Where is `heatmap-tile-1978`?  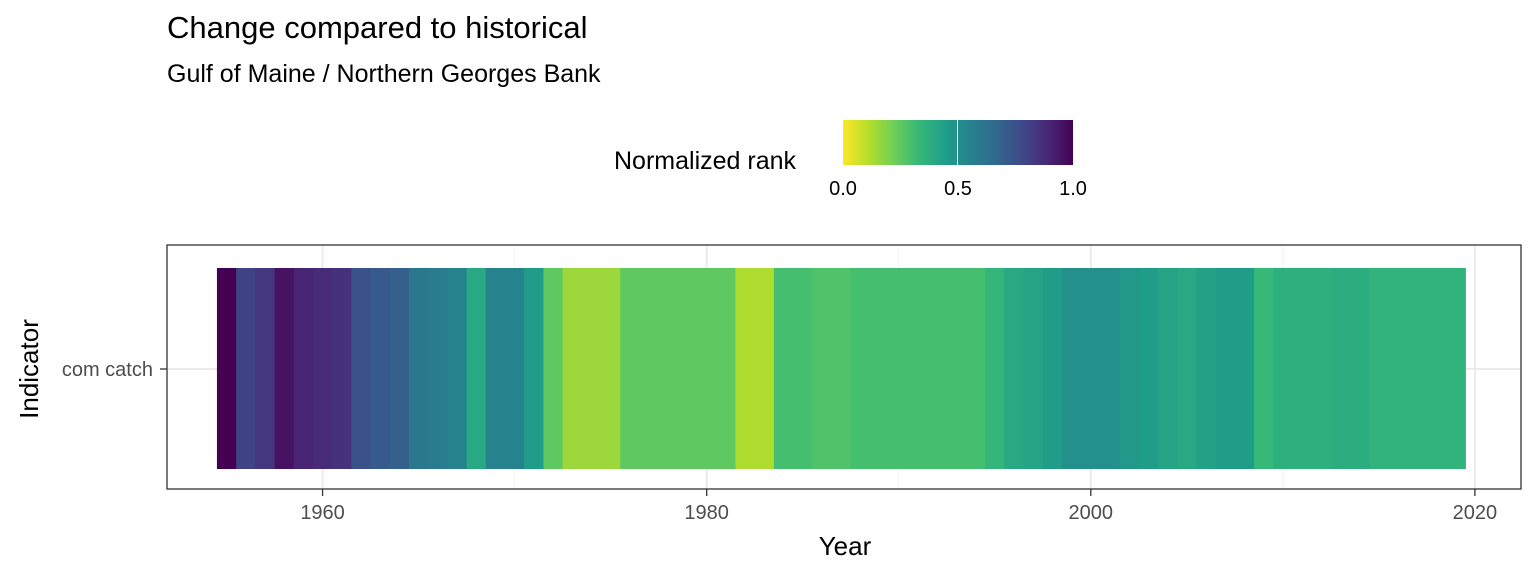 heatmap-tile-1978 is located at coordinates (668, 368).